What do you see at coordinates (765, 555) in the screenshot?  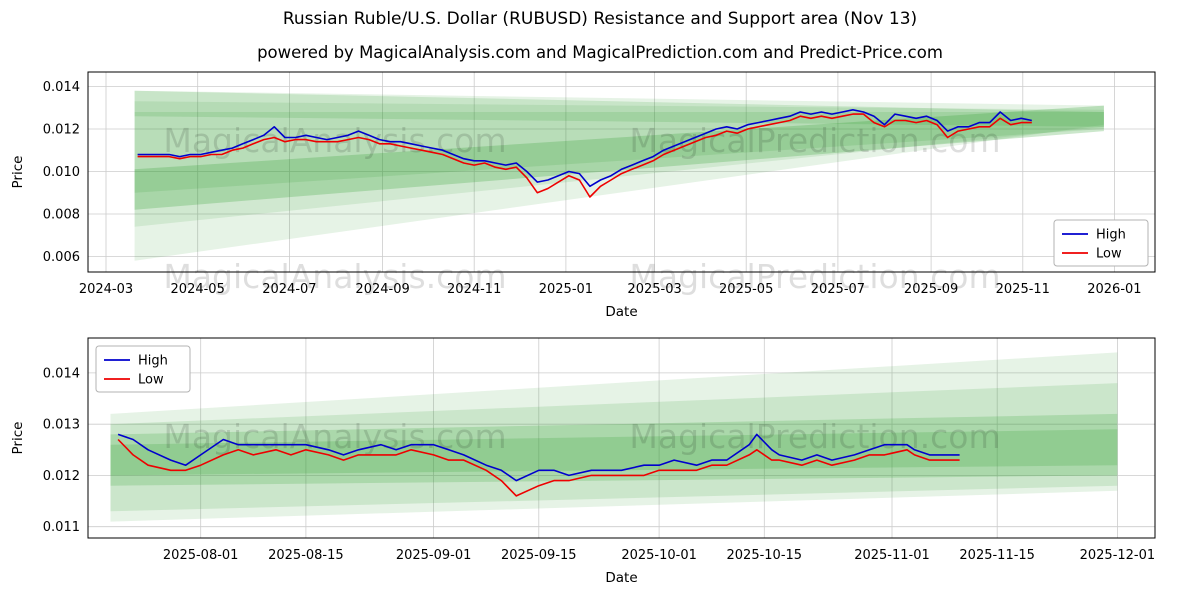 I see `svg-text: 2025-10-15` at bounding box center [765, 555].